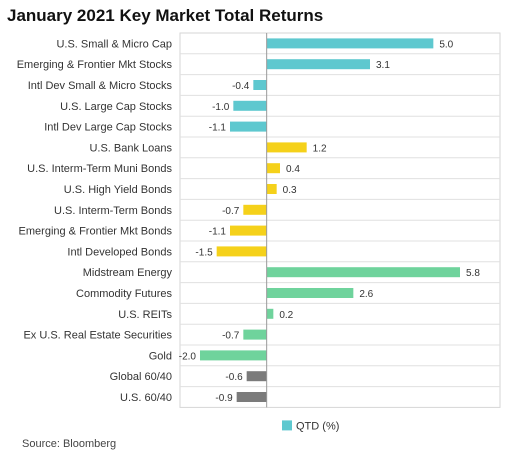  Describe the element at coordinates (317, 426) in the screenshot. I see `legend-label: QTD (%)` at that location.